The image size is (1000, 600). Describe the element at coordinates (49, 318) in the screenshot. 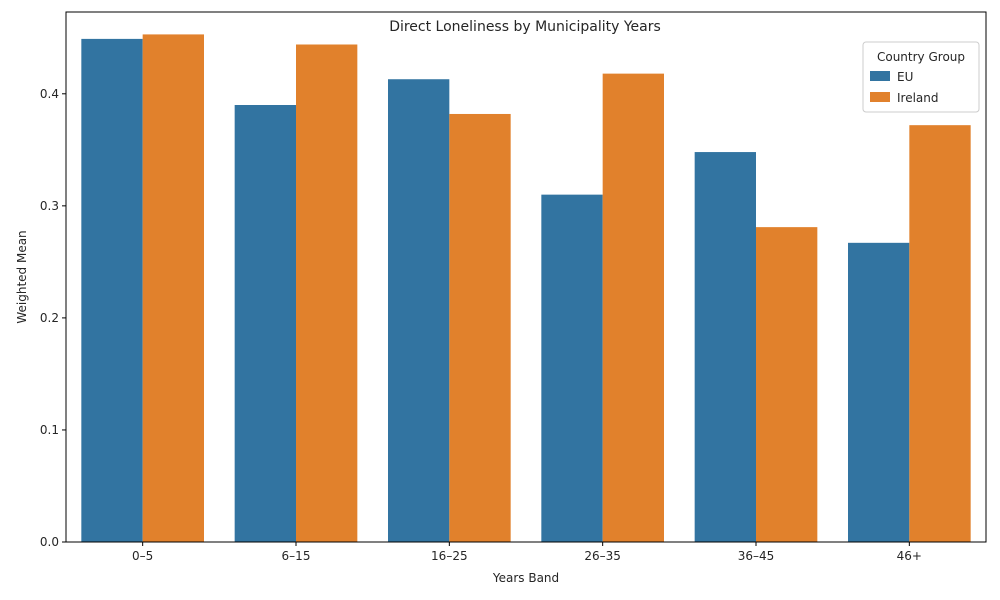

I see `y-tick-label: 0.2` at that location.